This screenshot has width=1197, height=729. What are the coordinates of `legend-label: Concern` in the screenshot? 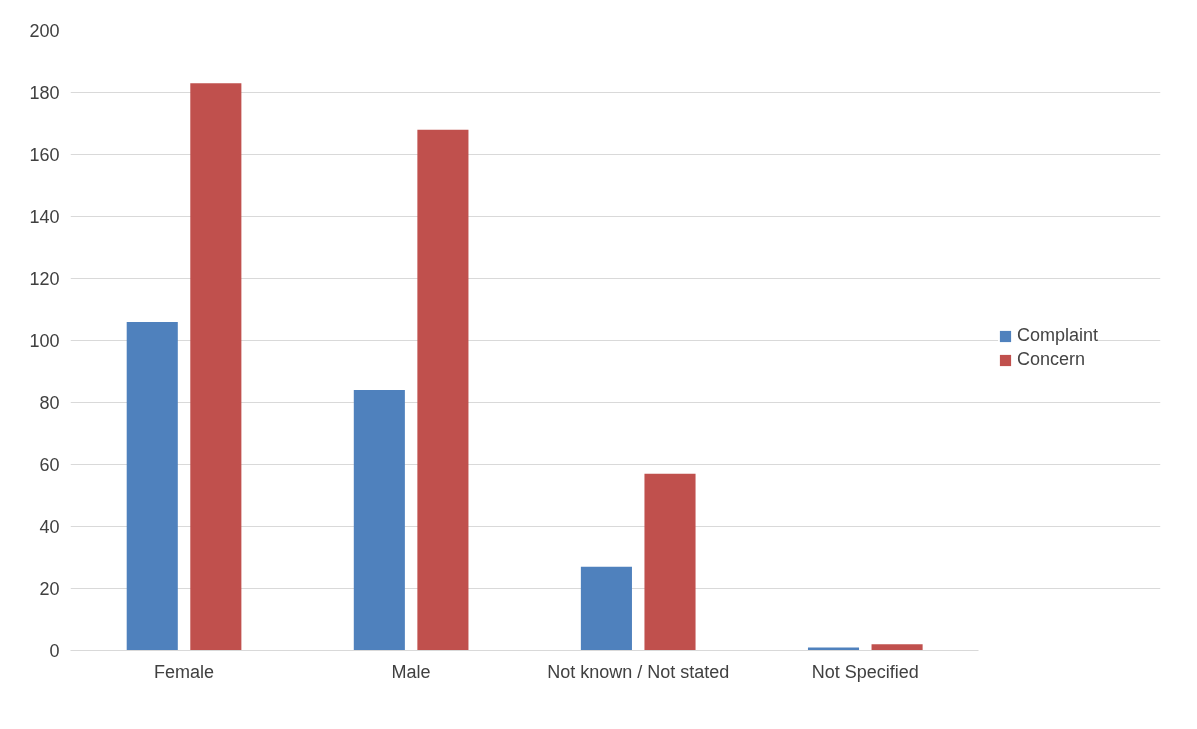 It's located at (1051, 359).